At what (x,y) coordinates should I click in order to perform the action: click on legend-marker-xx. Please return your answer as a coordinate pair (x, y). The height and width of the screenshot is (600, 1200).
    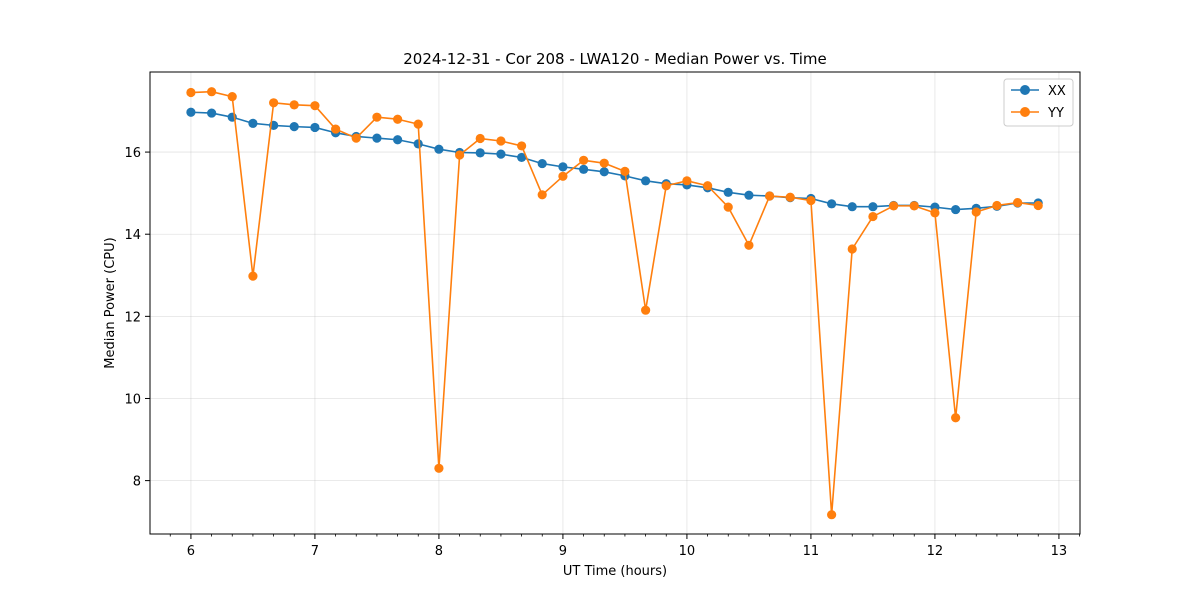
    Looking at the image, I should click on (1025, 90).